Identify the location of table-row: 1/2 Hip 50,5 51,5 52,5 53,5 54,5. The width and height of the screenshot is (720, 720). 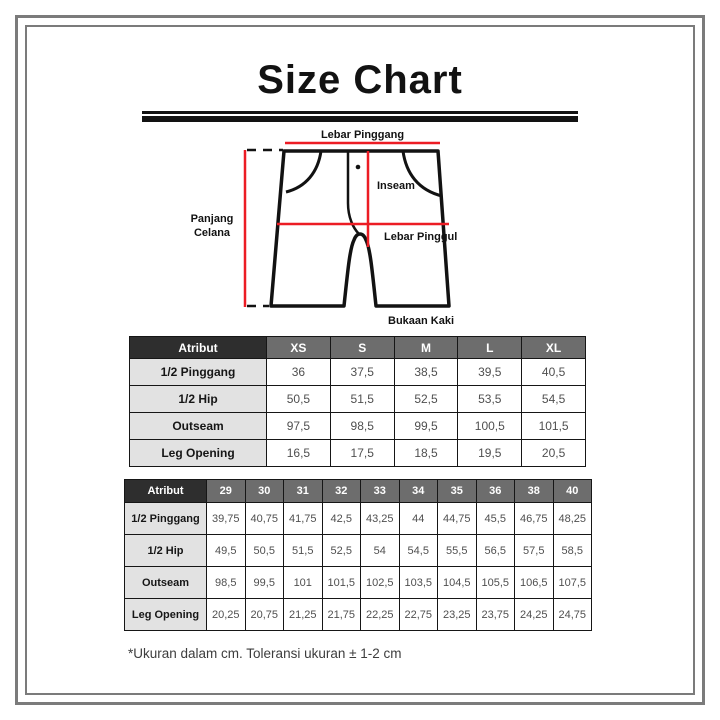
(357, 399).